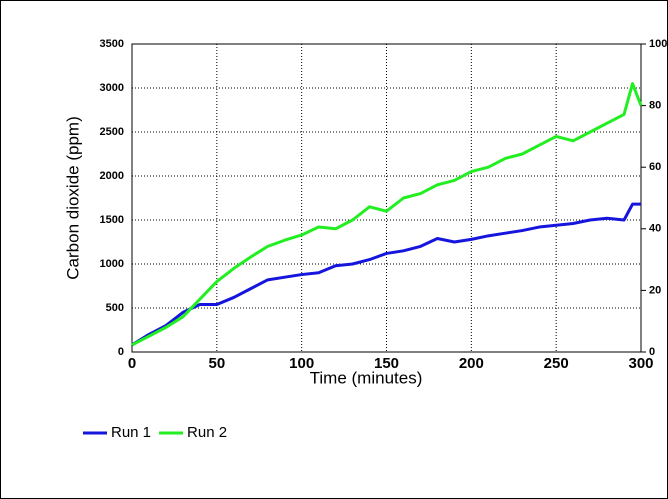 The width and height of the screenshot is (668, 499). What do you see at coordinates (112, 176) in the screenshot?
I see `y-tick-label: 2000` at bounding box center [112, 176].